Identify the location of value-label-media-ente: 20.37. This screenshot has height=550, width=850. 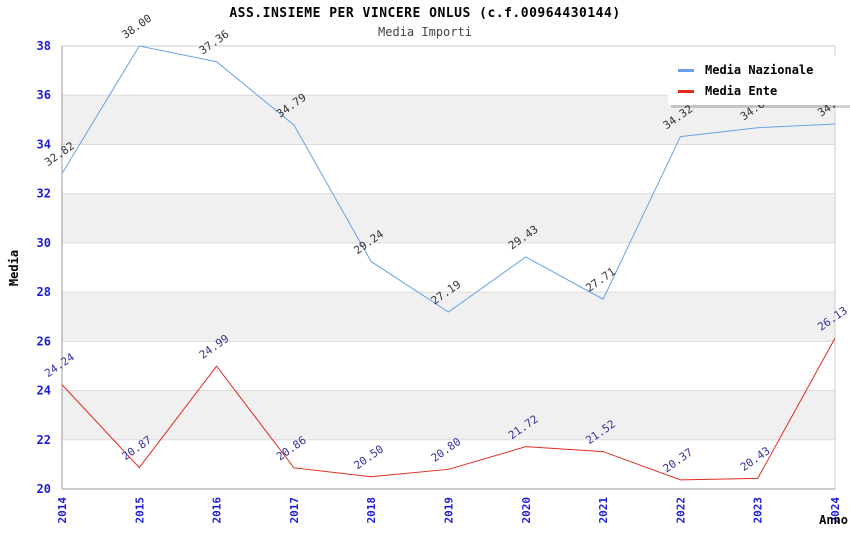
(678, 461).